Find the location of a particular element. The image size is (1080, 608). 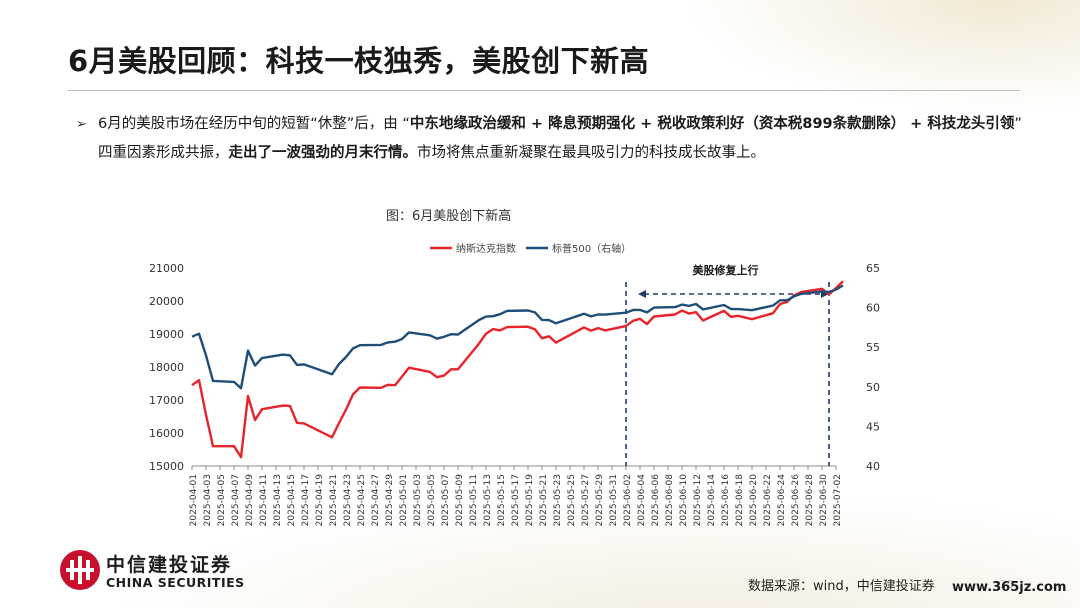

x-tick-label: 2025-04-25 is located at coordinates (362, 500).